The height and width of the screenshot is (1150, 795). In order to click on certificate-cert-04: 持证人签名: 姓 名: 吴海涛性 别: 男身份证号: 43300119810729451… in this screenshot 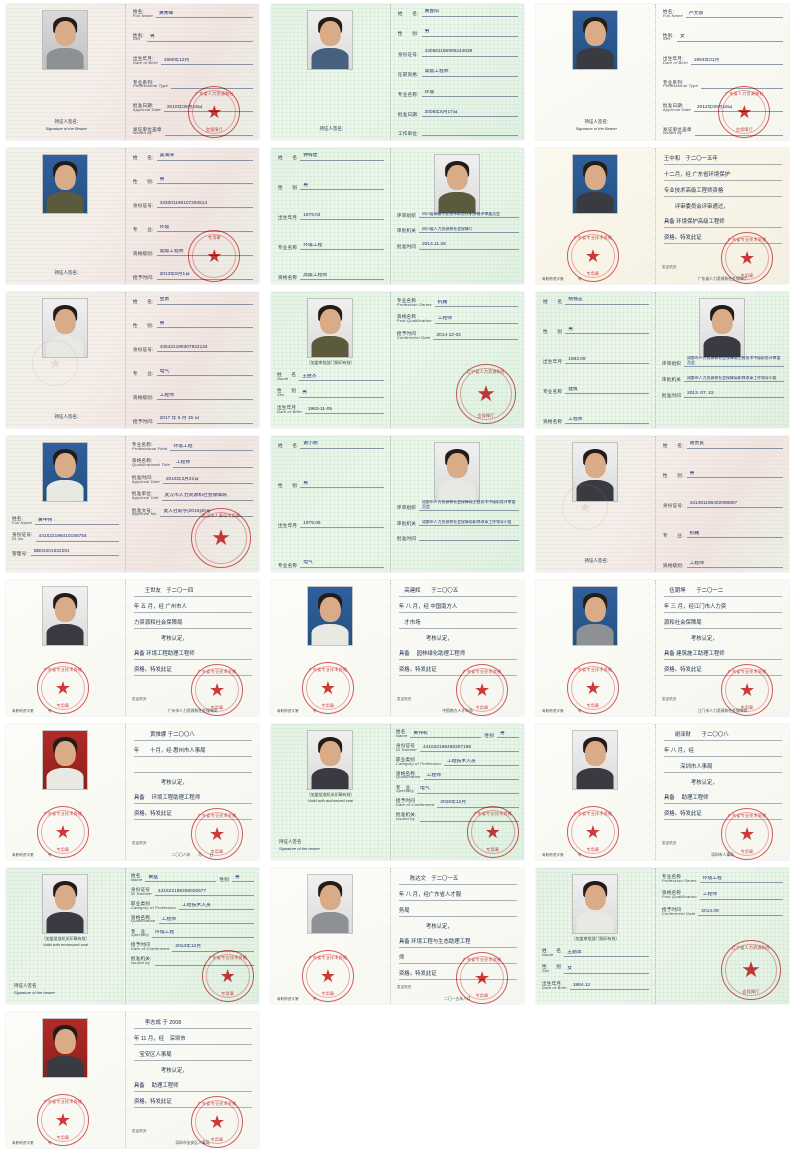, I will do `click(132, 216)`.